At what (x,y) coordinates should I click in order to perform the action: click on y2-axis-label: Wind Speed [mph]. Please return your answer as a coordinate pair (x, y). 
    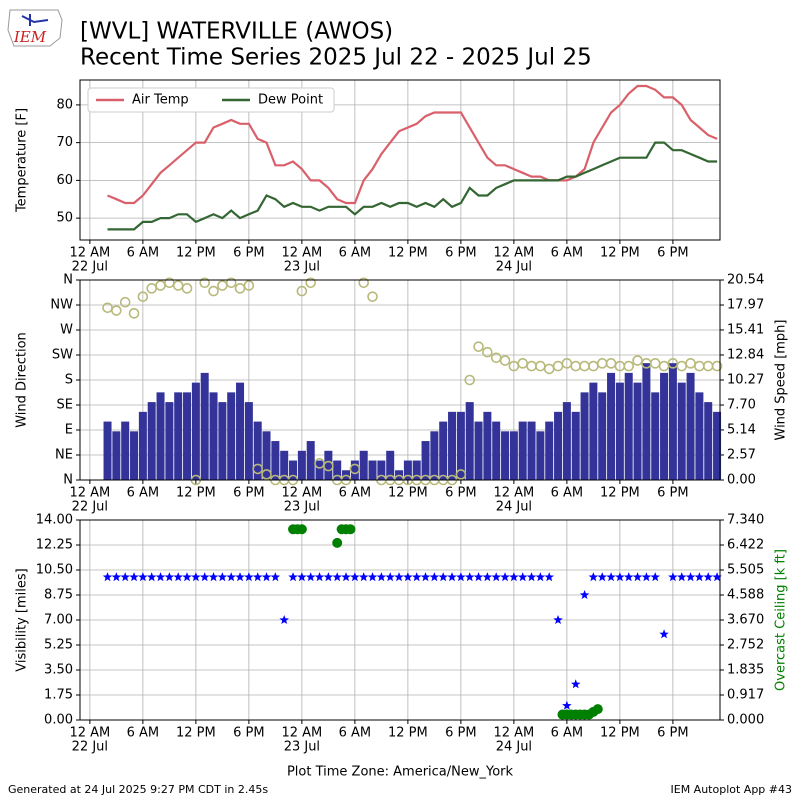
    Looking at the image, I should click on (781, 380).